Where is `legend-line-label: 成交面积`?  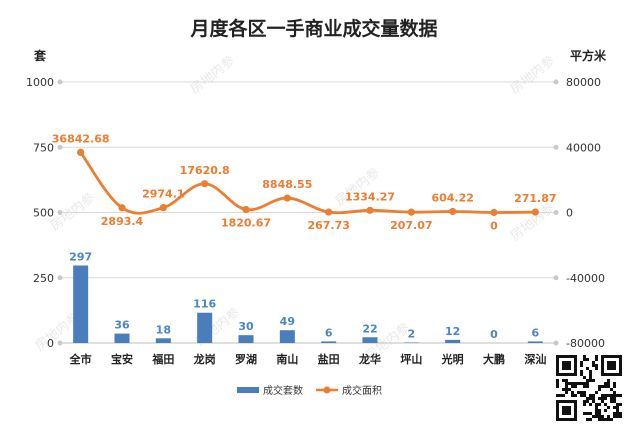
legend-line-label: 成交面积 is located at coordinates (362, 390).